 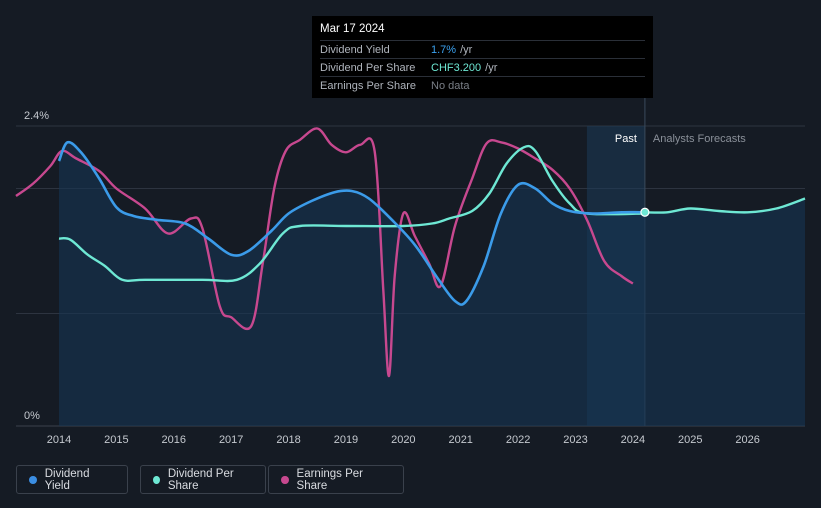 I want to click on x-tick-label: 2025, so click(x=690, y=440).